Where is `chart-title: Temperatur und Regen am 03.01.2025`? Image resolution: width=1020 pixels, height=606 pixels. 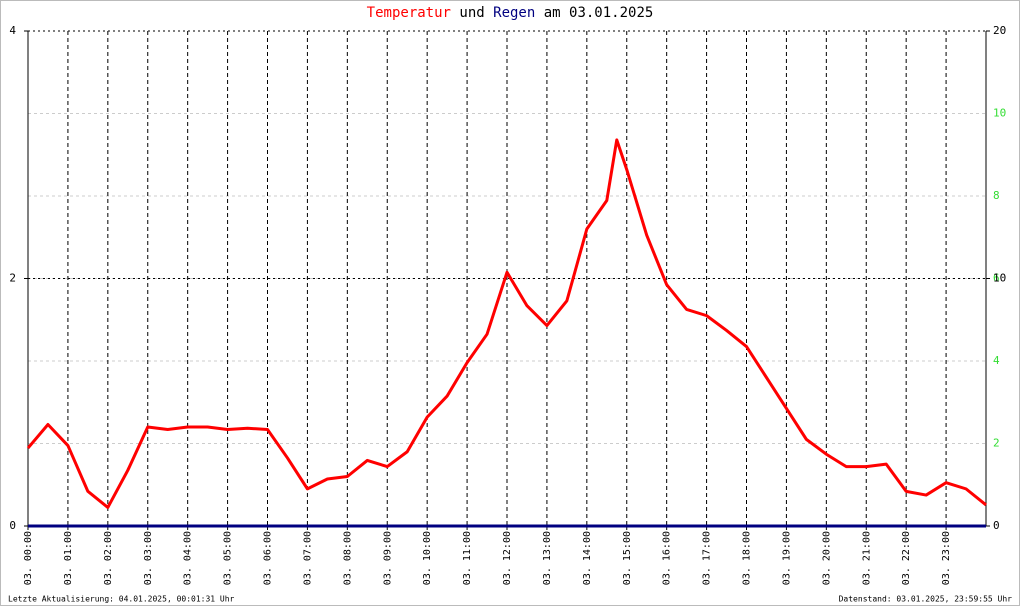
chart-title: Temperatur und Regen am 03.01.2025 is located at coordinates (510, 13).